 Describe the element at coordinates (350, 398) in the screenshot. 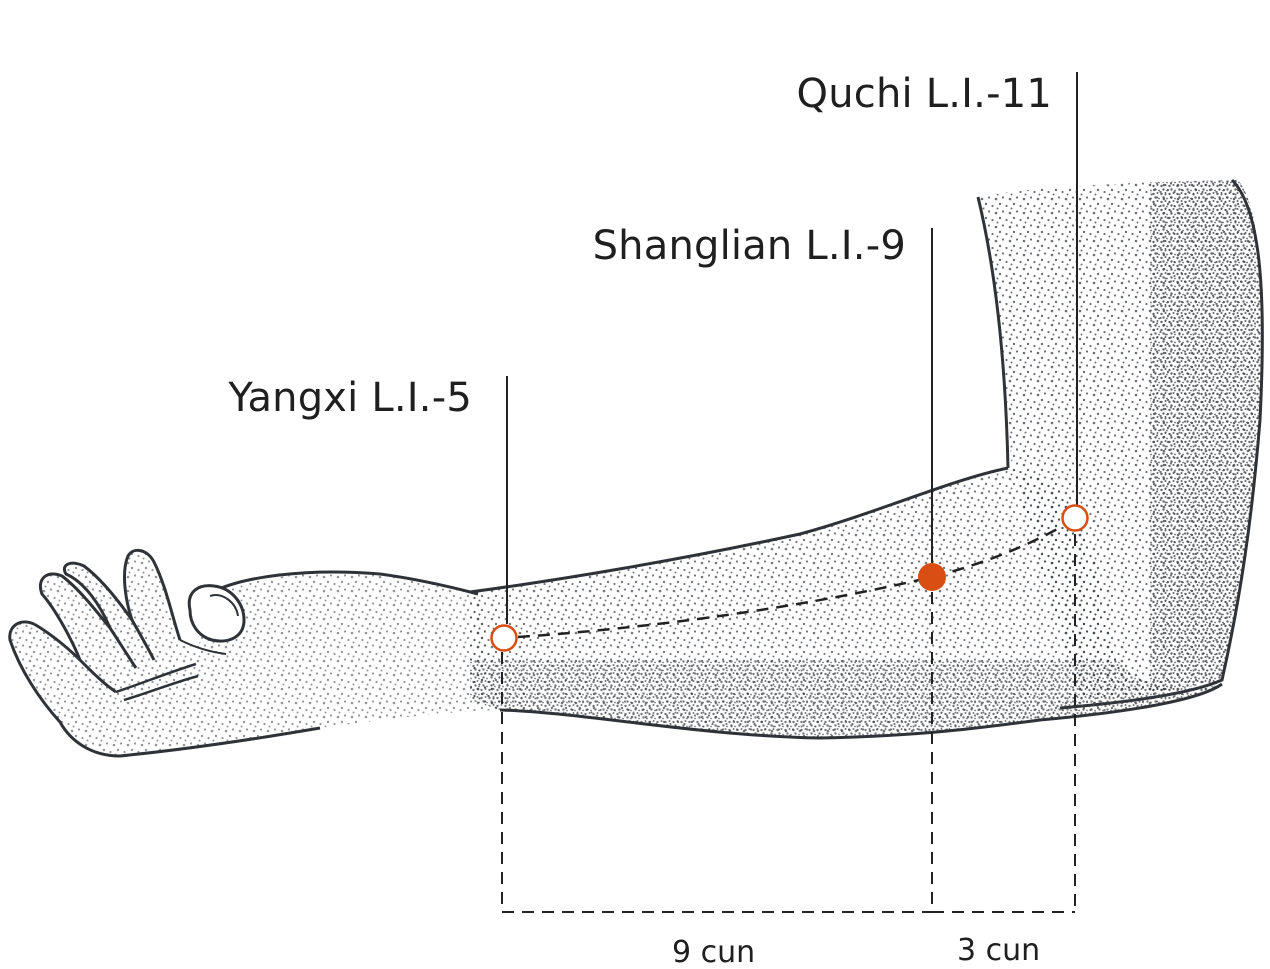

I see `yangxi-label: Yangxi L.I.-5` at that location.